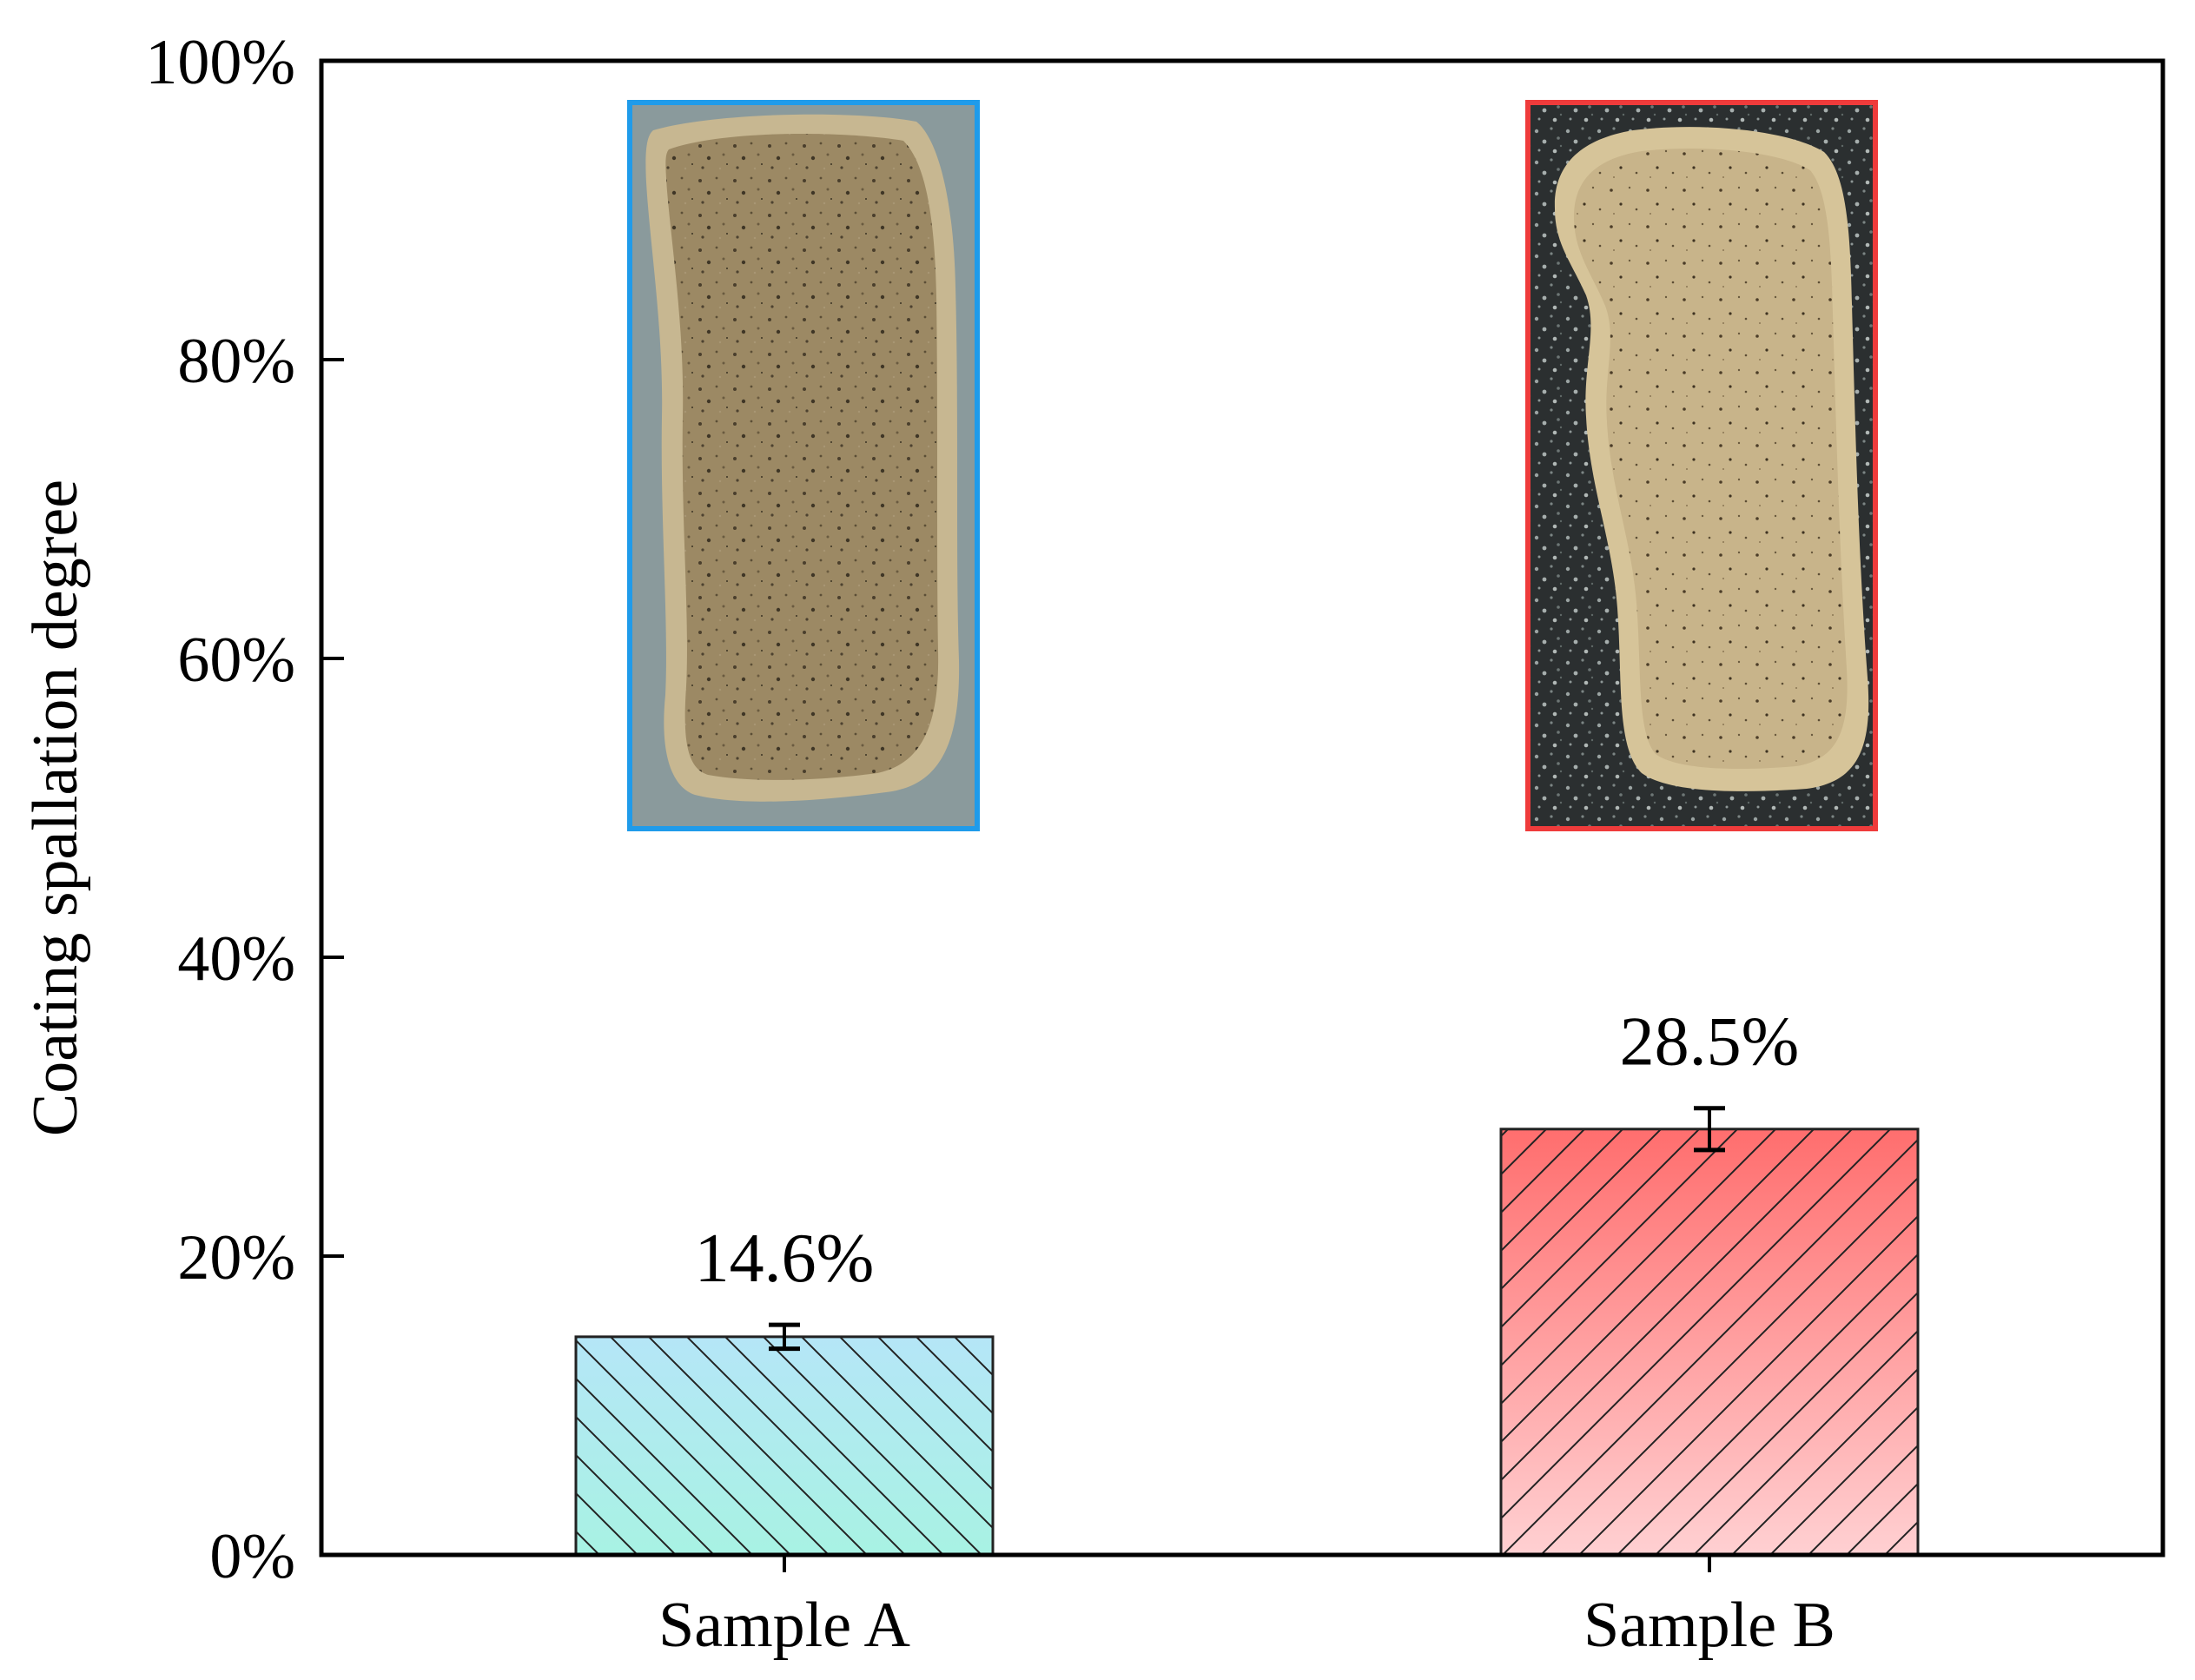 This screenshot has height=1680, width=2195. What do you see at coordinates (1710, 1042) in the screenshot?
I see `data-label-sample-b: 28.5%` at bounding box center [1710, 1042].